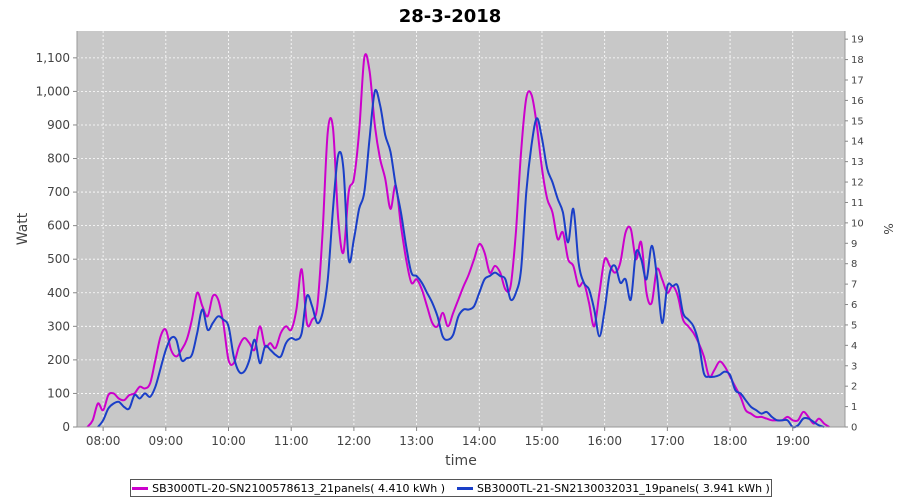  What do you see at coordinates (53, 58) in the screenshot?
I see `y-tick-label-11: 1,100` at bounding box center [53, 58].